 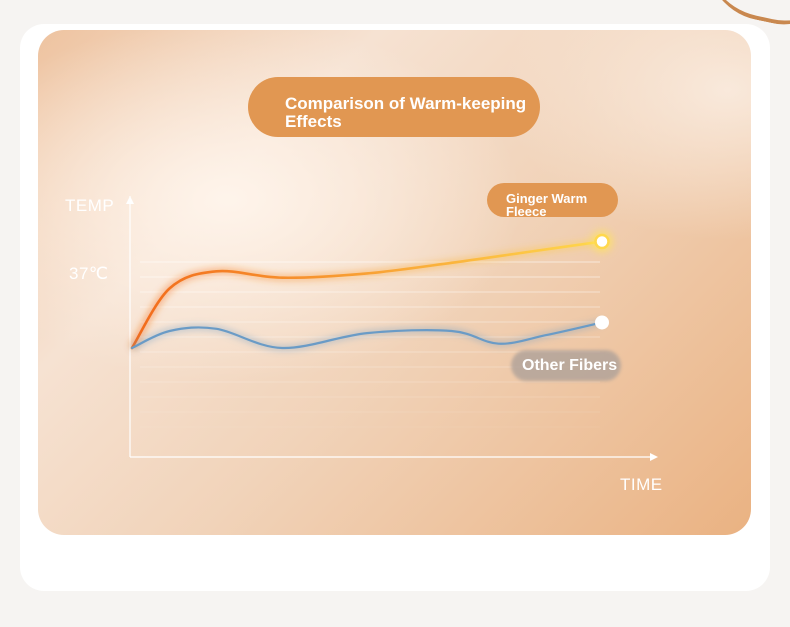 I want to click on series-other-endpoint, so click(x=602, y=322).